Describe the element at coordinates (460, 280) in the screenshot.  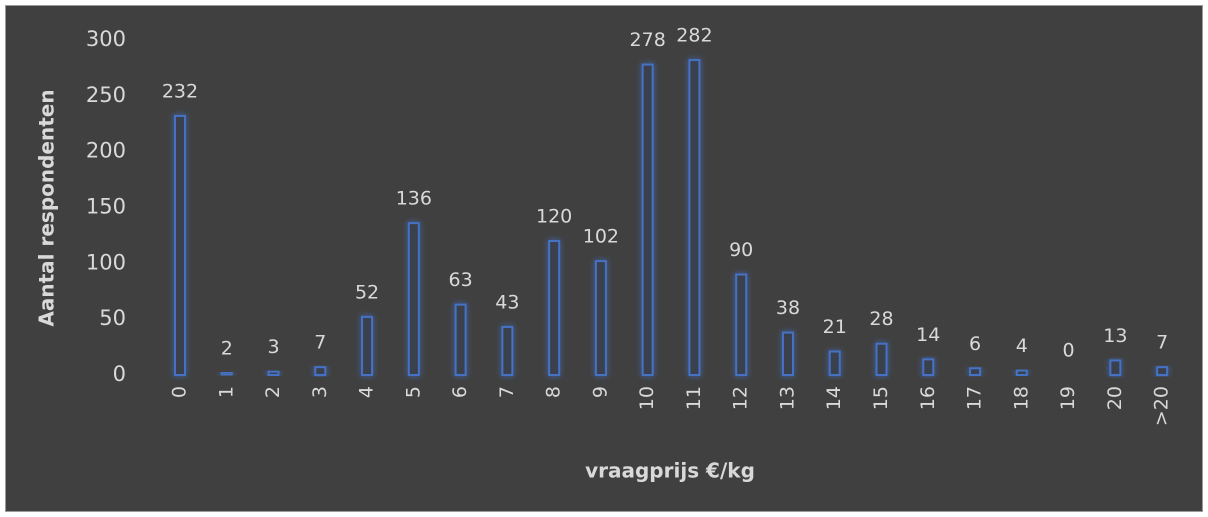
I see `data-label: 63` at that location.